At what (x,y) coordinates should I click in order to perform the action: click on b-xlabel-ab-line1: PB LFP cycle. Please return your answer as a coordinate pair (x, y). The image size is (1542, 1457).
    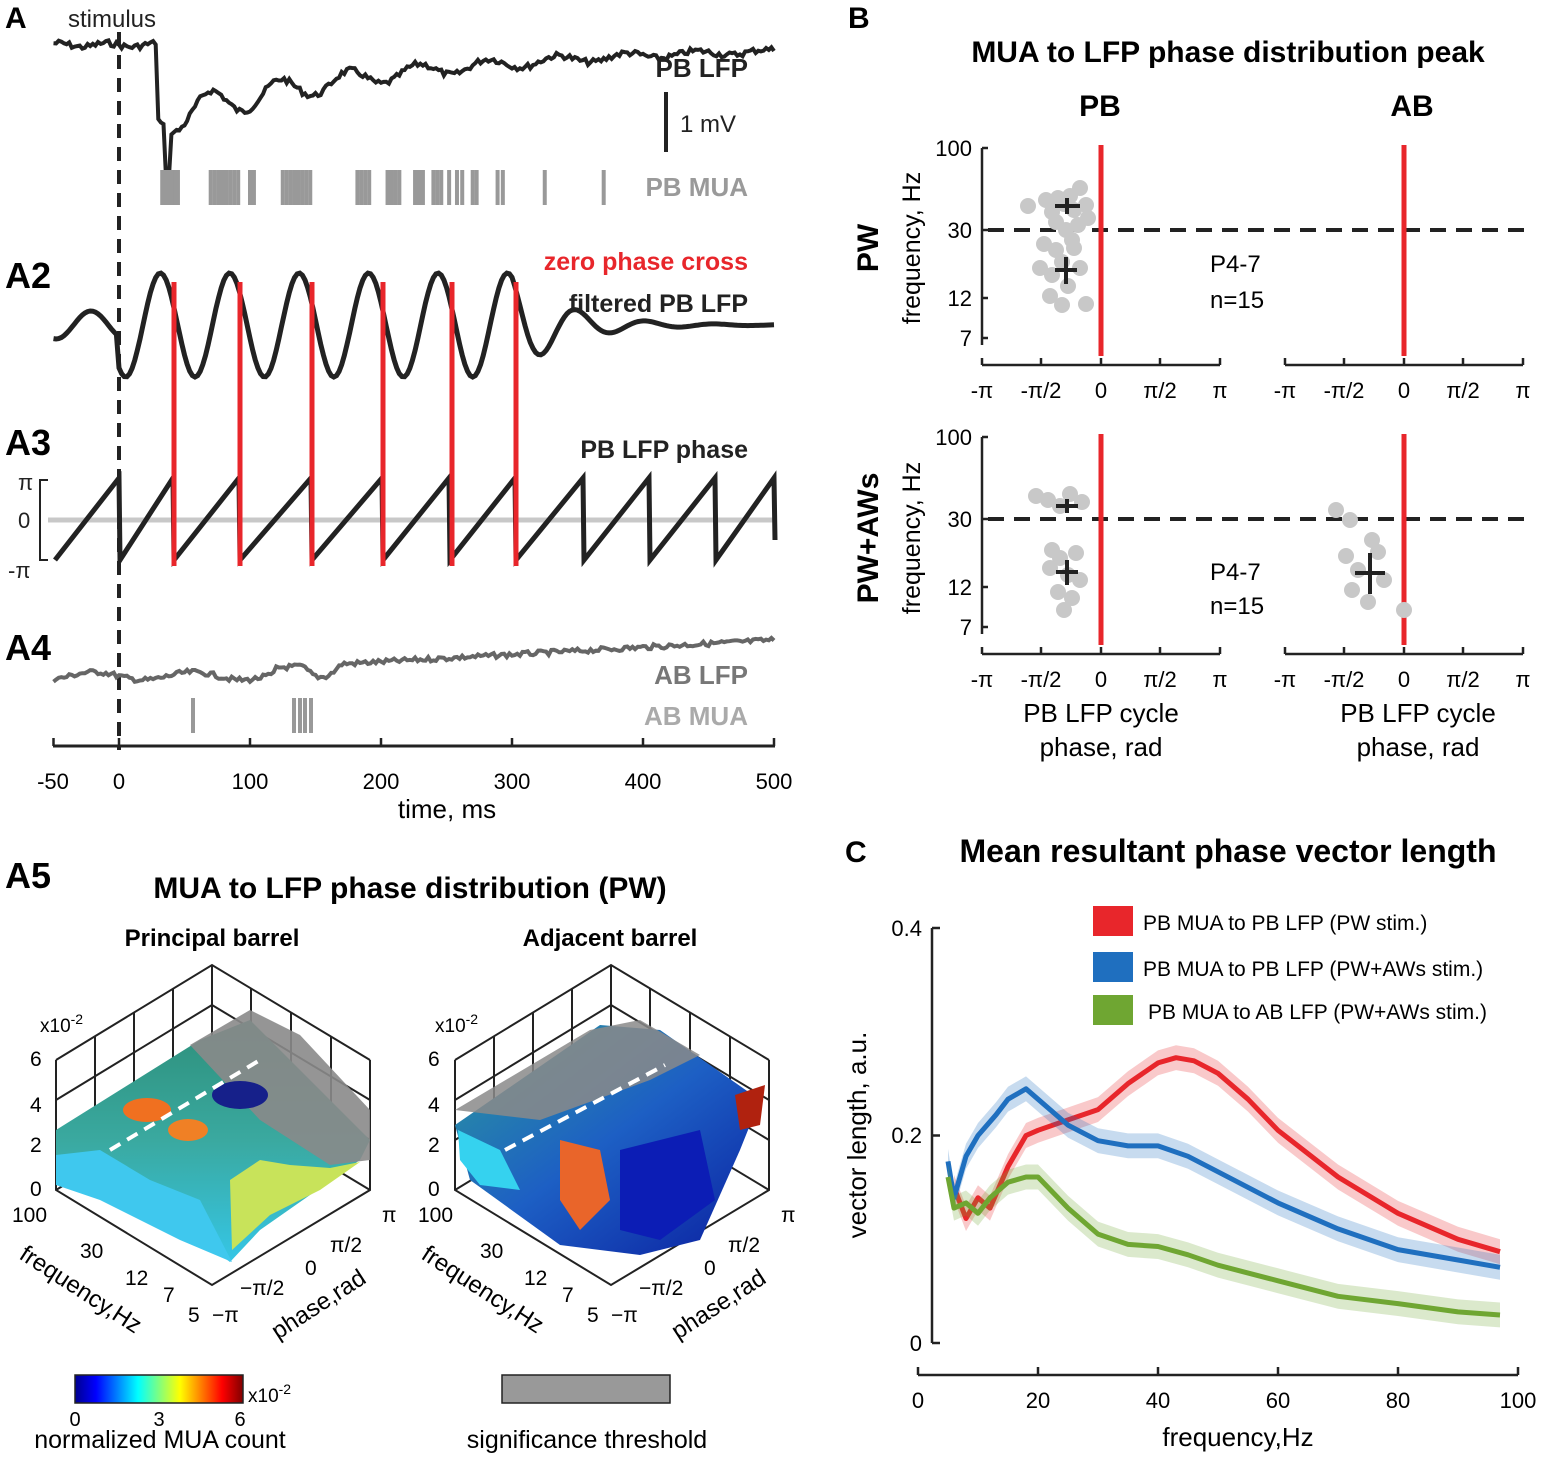
    Looking at the image, I should click on (1418, 713).